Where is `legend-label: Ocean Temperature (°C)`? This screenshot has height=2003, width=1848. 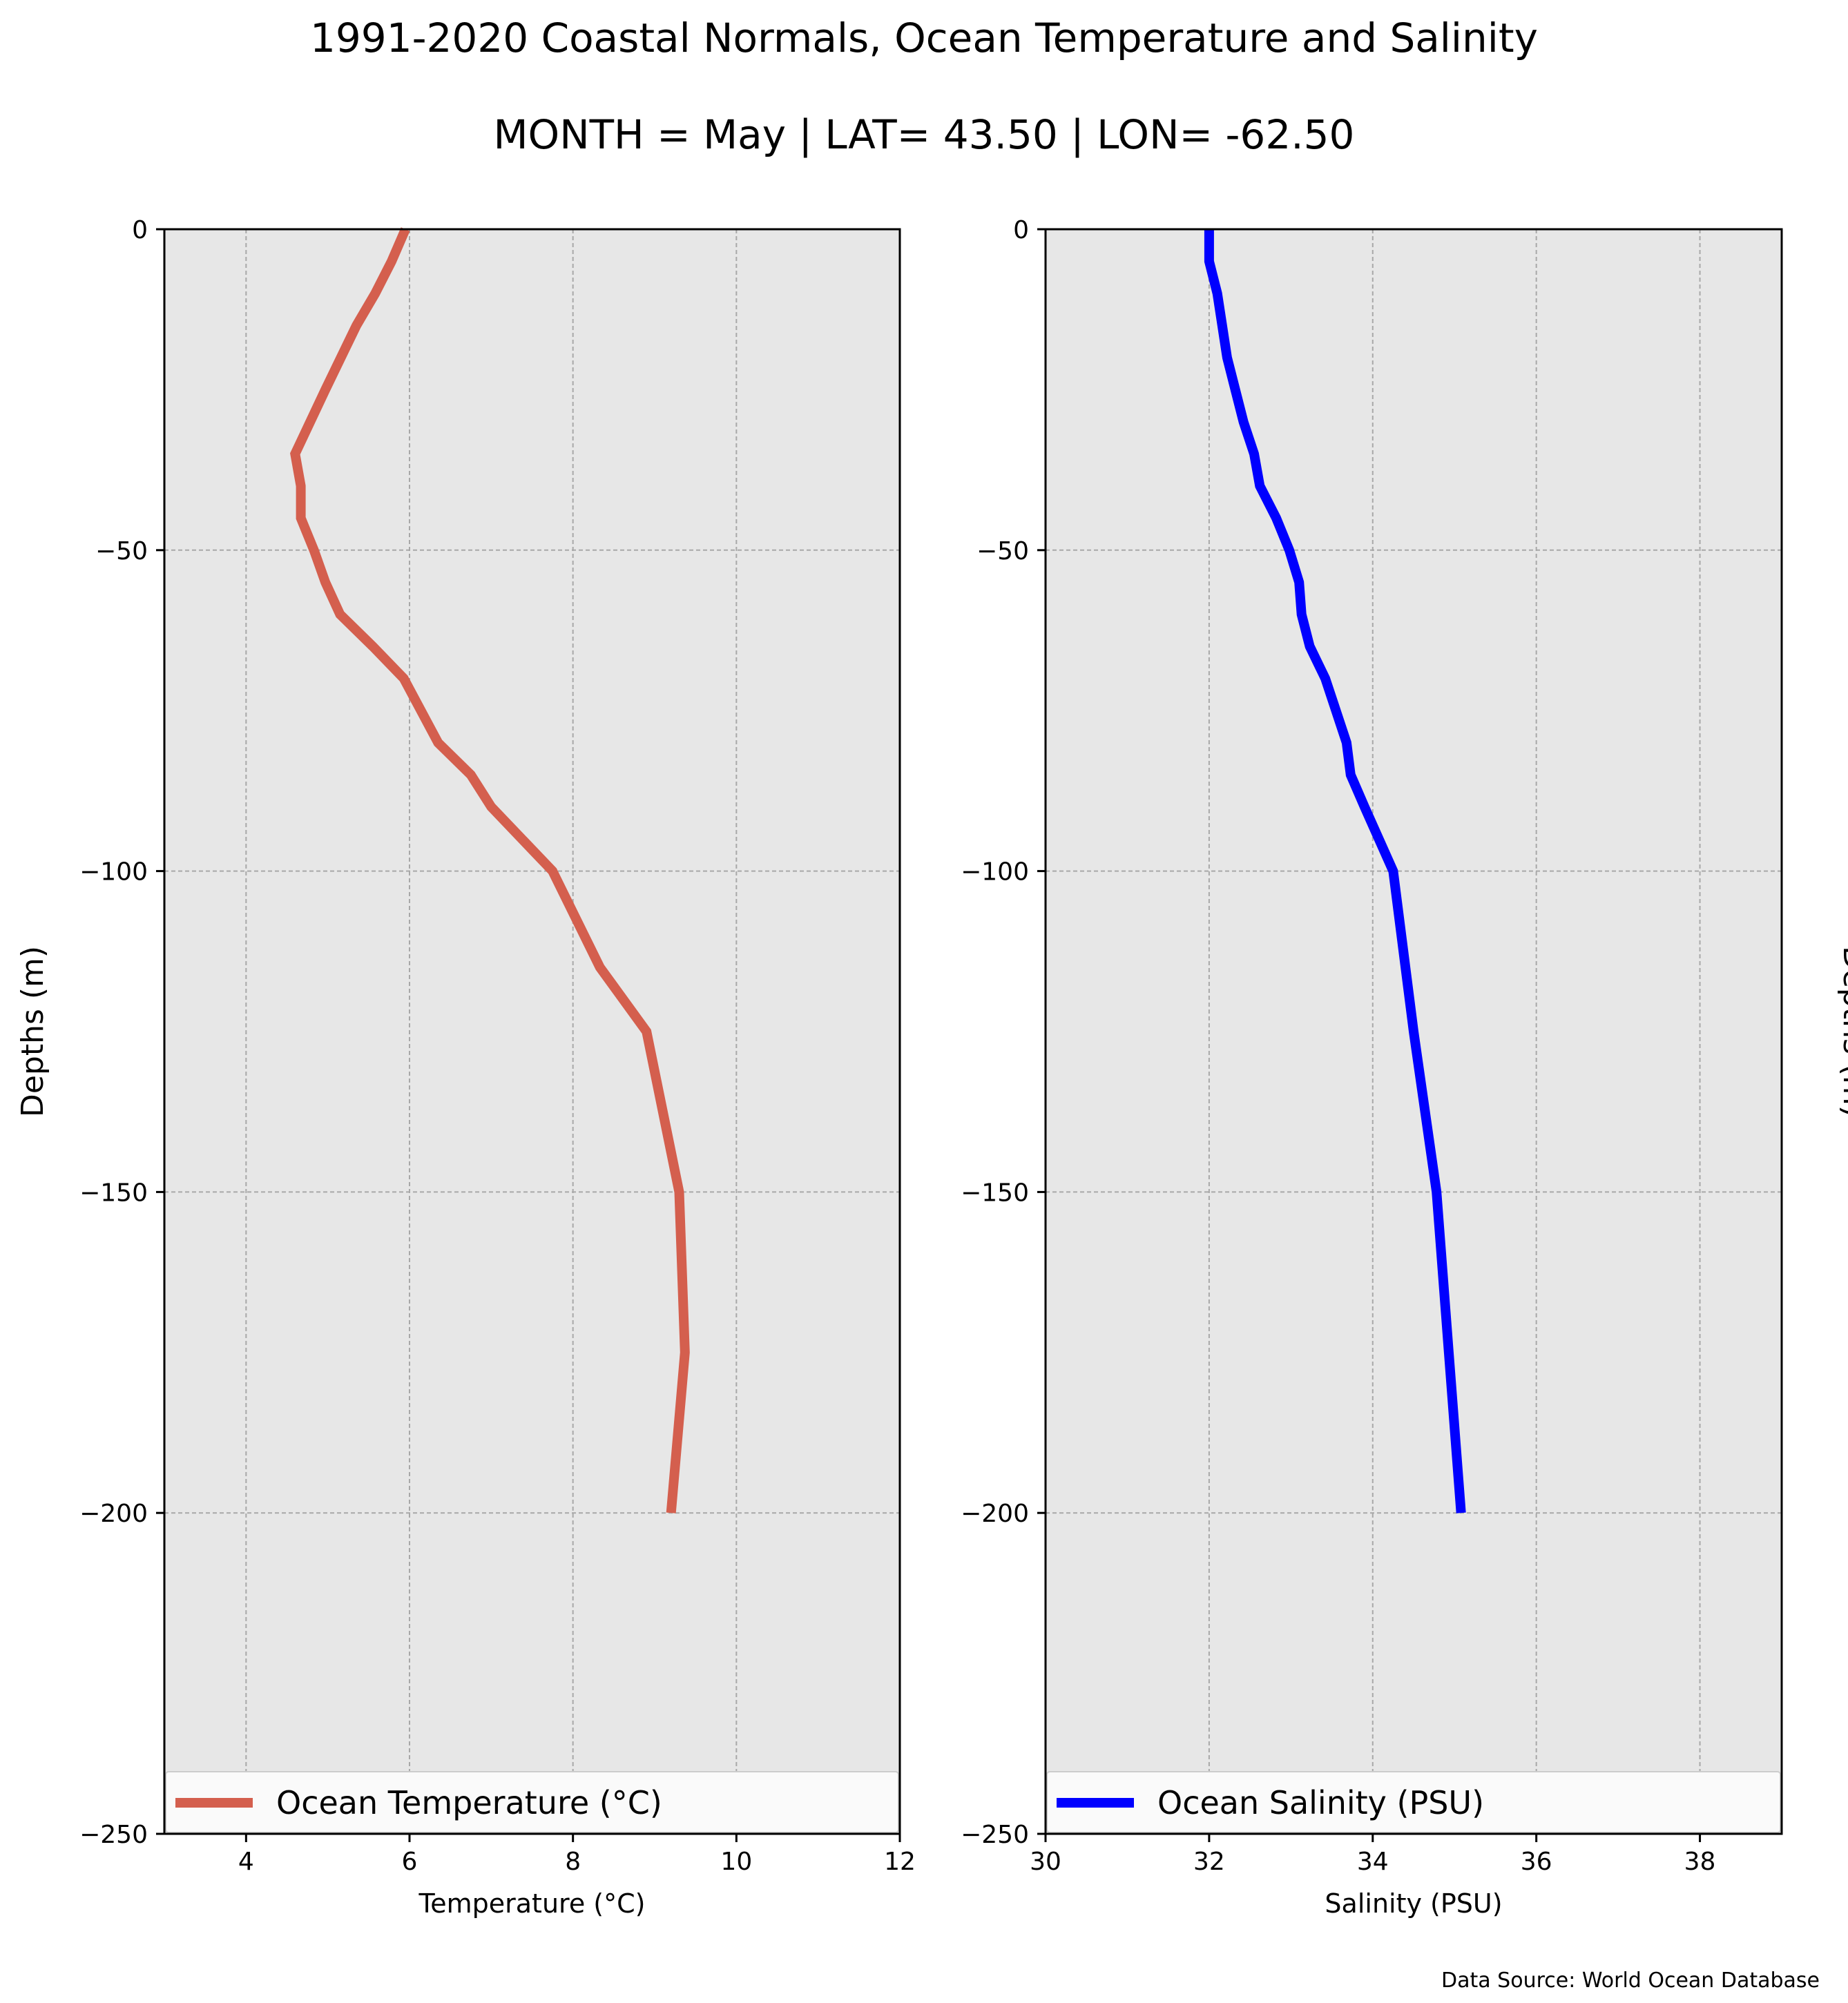 legend-label: Ocean Temperature (°C) is located at coordinates (469, 1803).